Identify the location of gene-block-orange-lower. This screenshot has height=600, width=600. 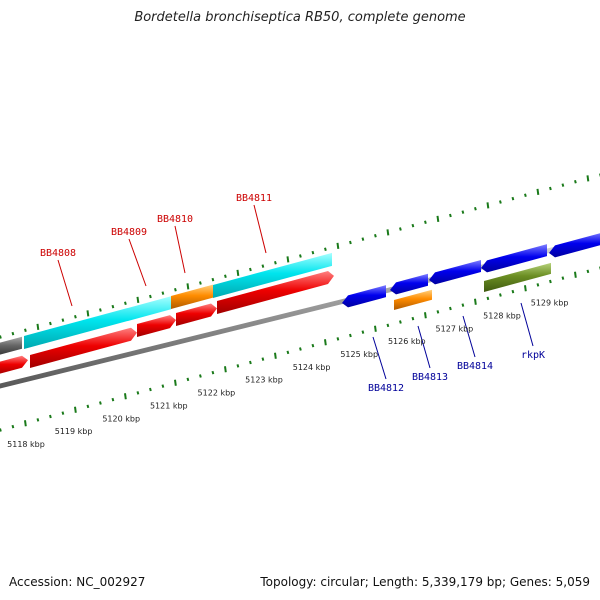
(413, 299).